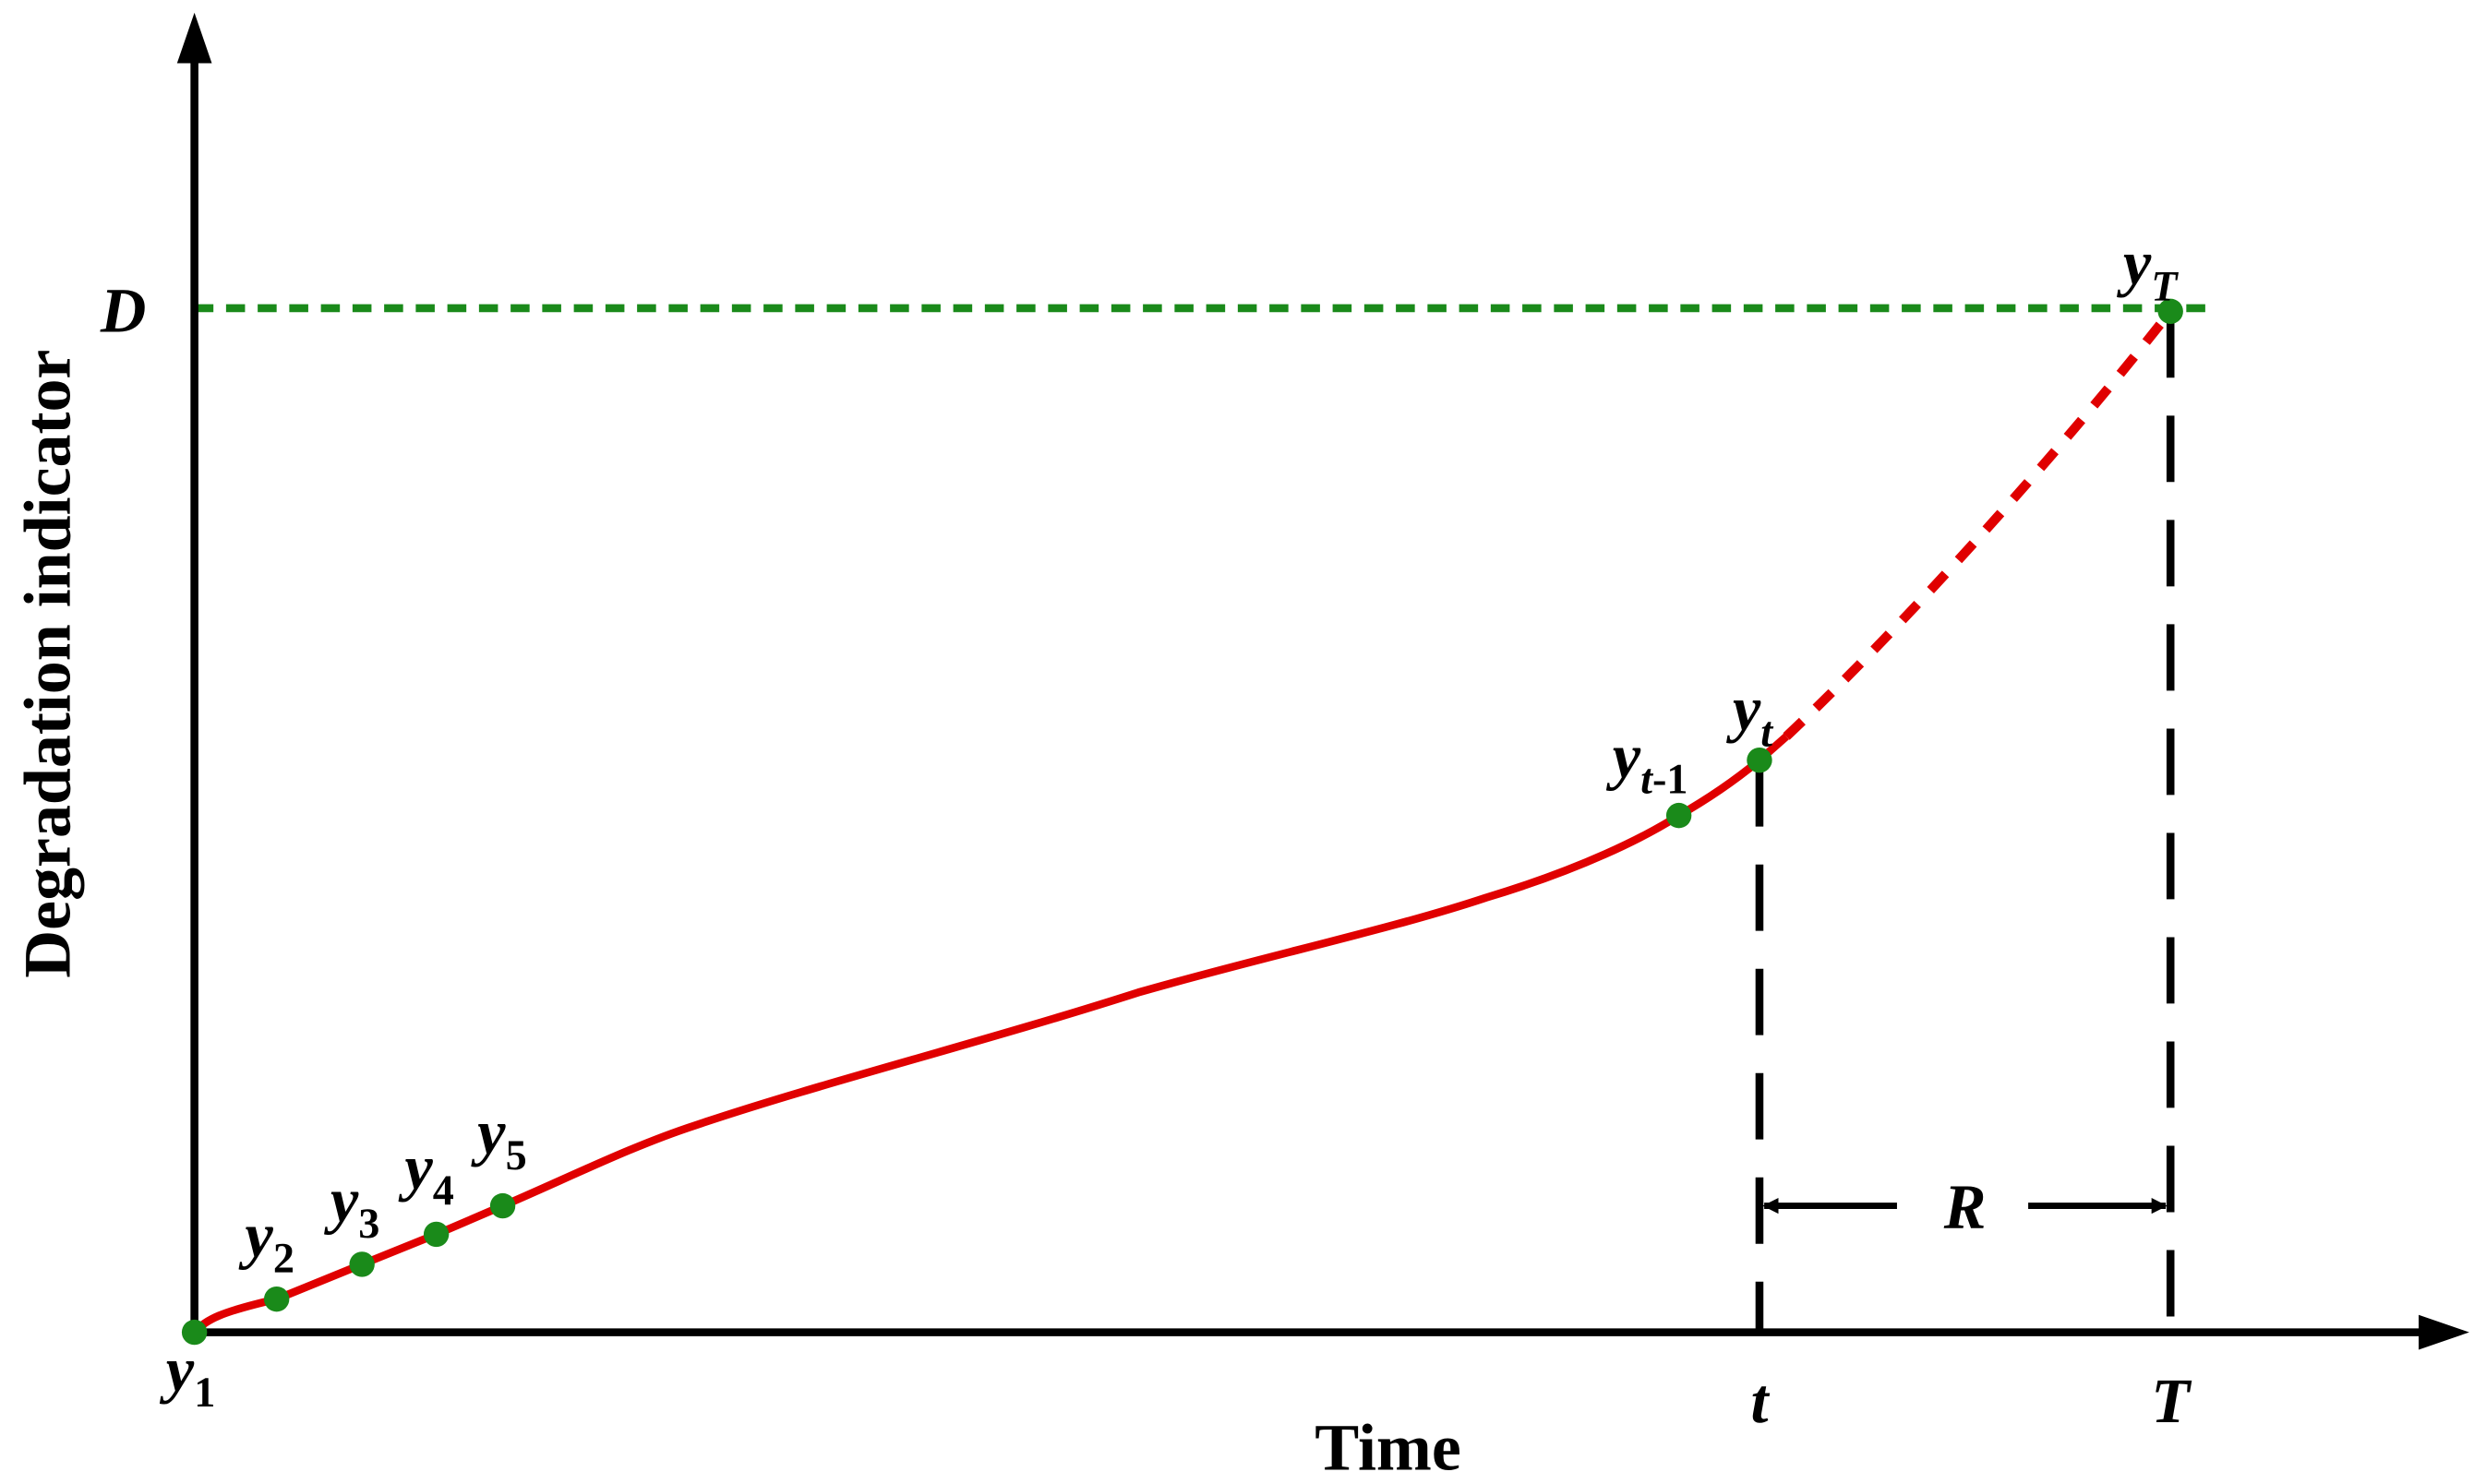 This screenshot has width=2474, height=1484. What do you see at coordinates (1388, 1447) in the screenshot?
I see `x-axis-label: Time` at bounding box center [1388, 1447].